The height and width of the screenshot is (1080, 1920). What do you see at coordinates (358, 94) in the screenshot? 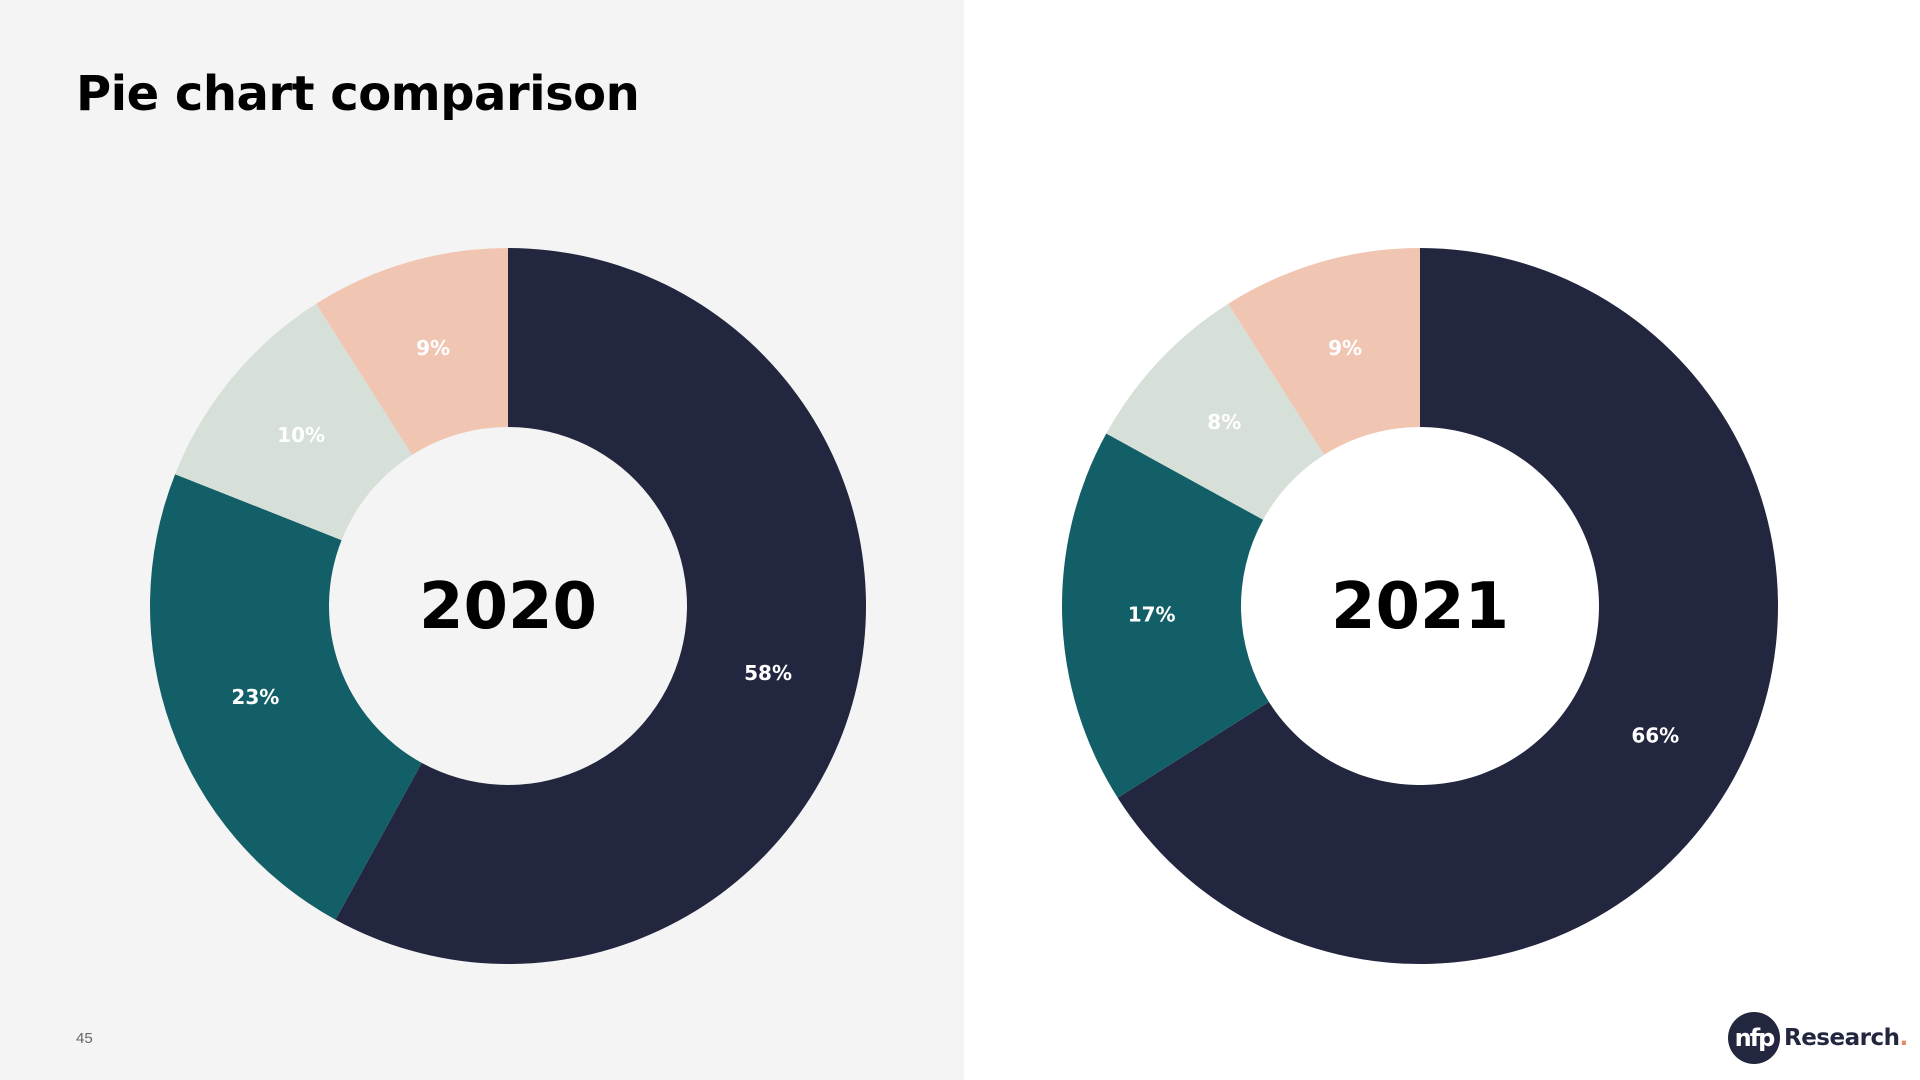
I see `slide-title: Pie chart comparison` at bounding box center [358, 94].